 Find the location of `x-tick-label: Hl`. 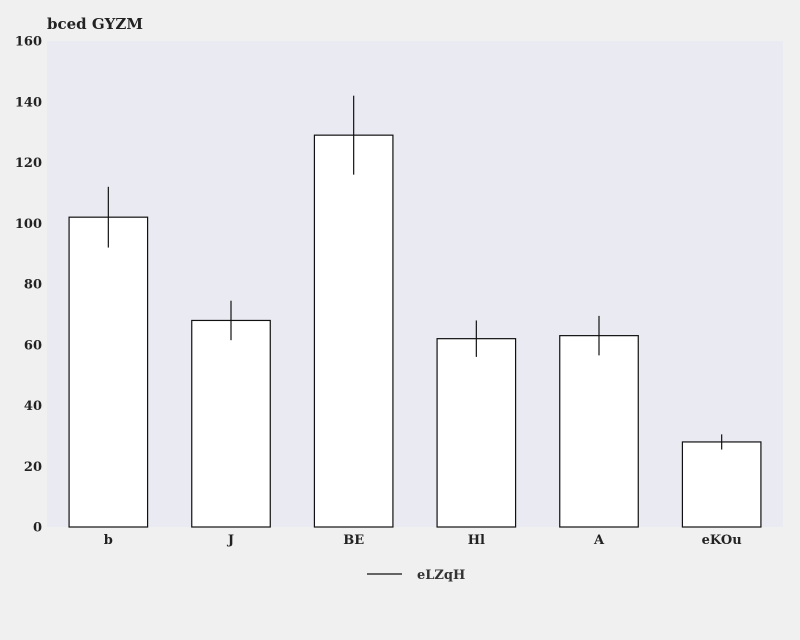

x-tick-label: Hl is located at coordinates (476, 540).